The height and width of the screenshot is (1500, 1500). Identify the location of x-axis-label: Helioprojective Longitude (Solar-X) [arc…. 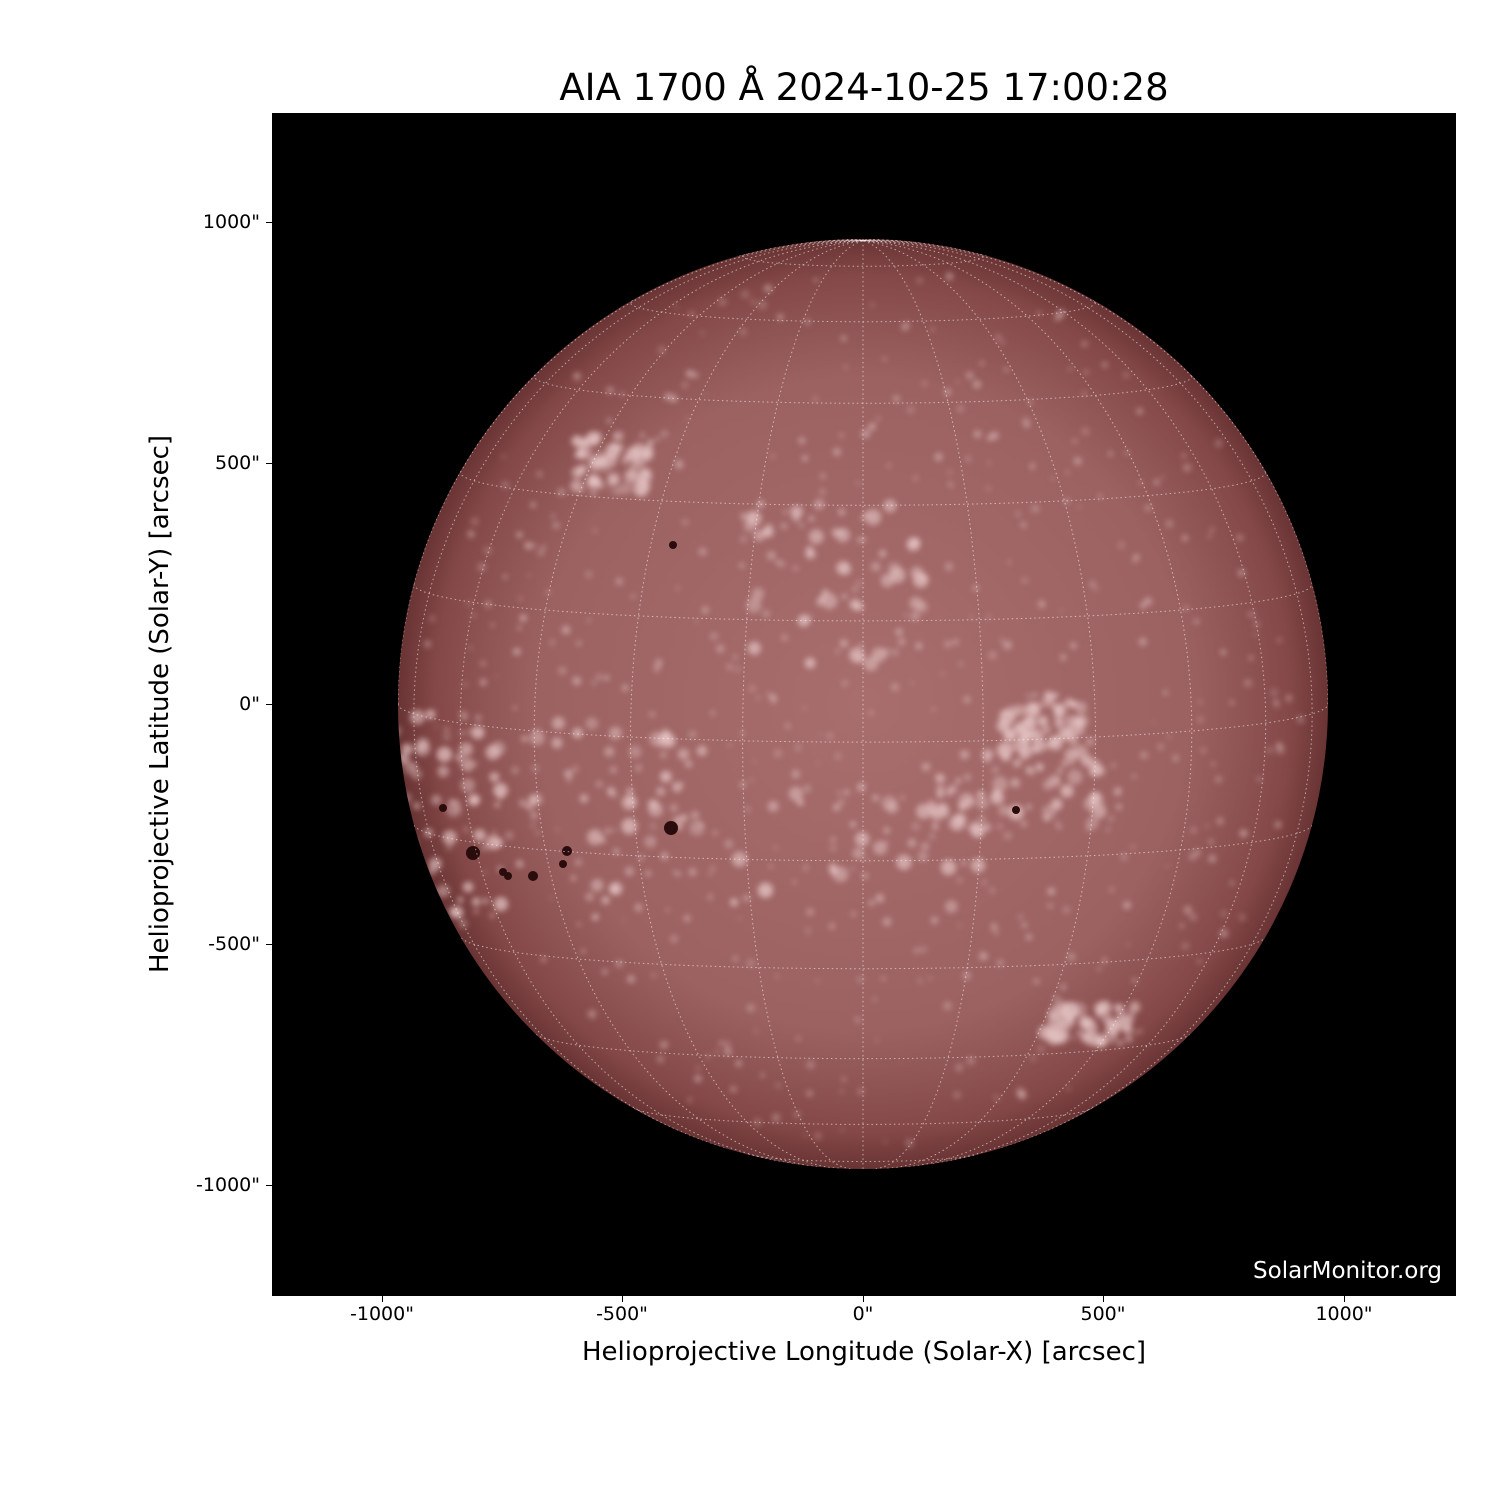
(864, 1352).